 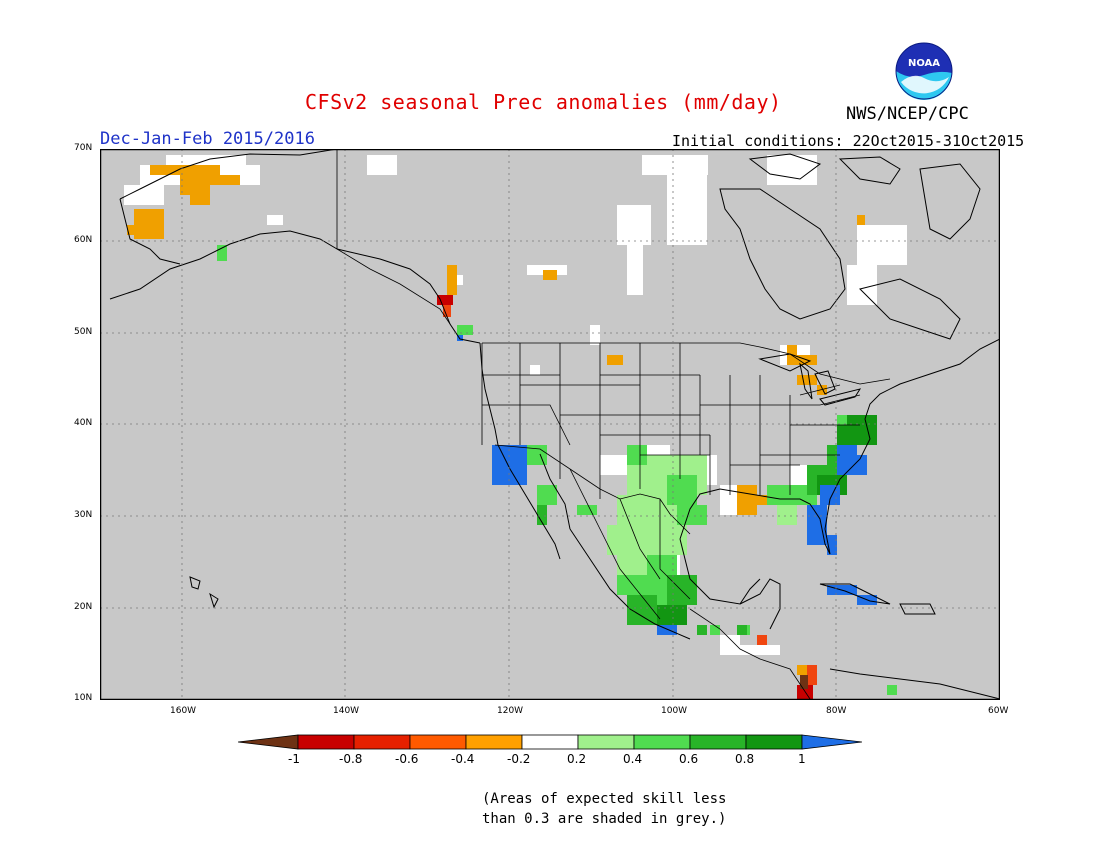 I want to click on legend-label: 0.6, so click(x=689, y=759).